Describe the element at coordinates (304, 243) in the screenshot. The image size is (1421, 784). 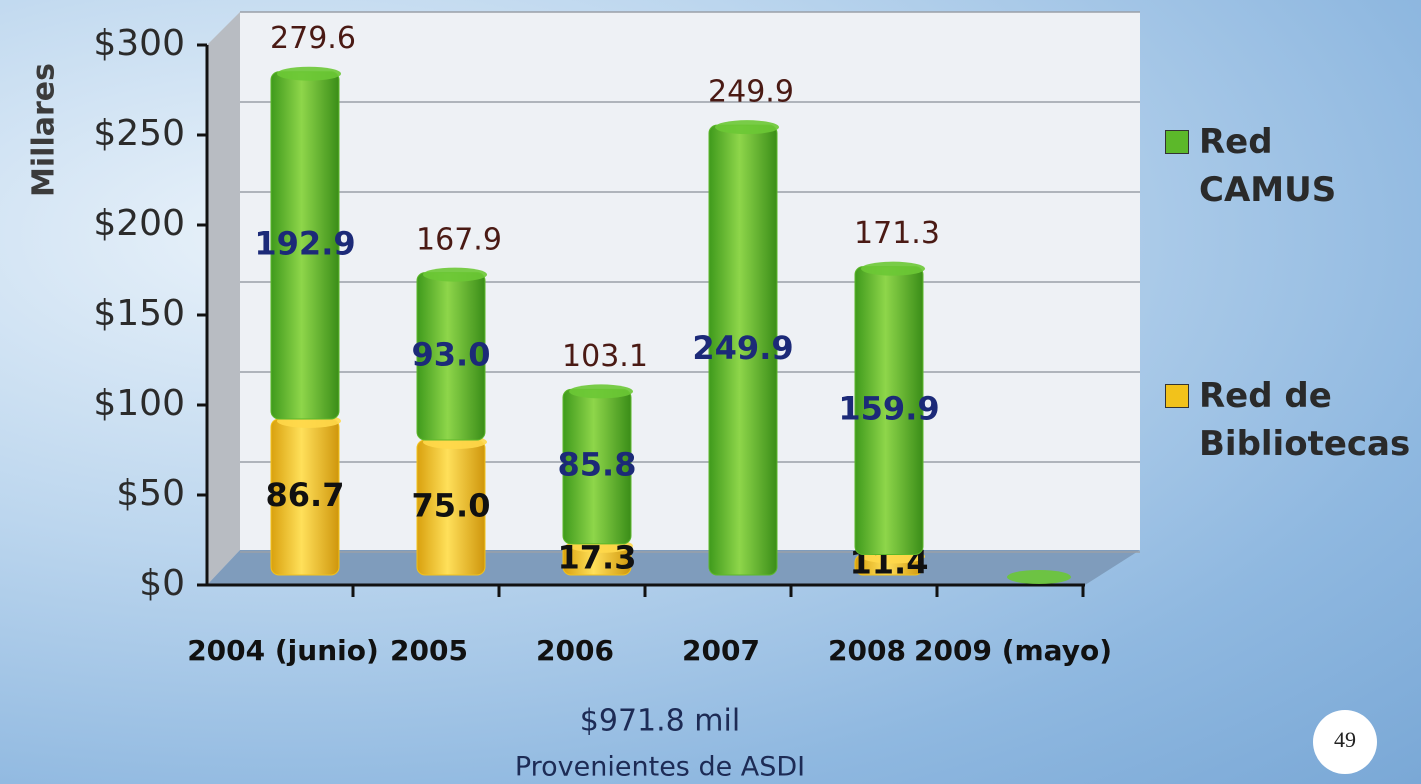
I see `value-label: 192.9` at that location.